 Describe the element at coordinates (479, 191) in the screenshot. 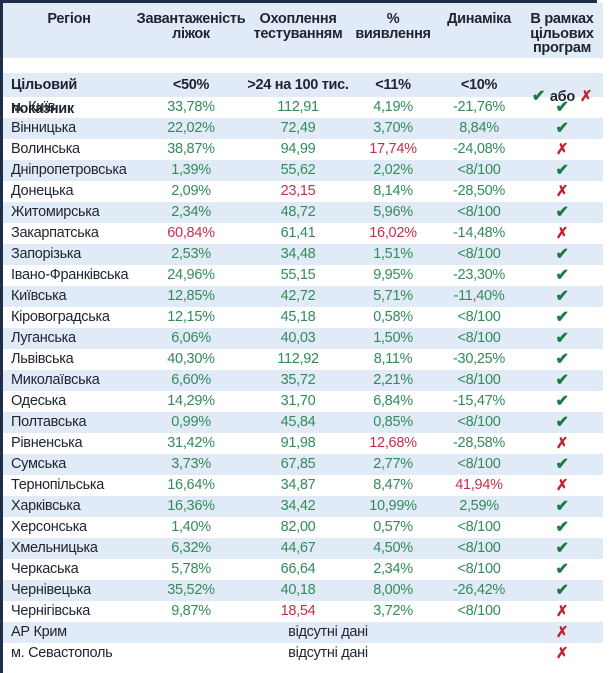

I see `dynamics-value: -28,50%` at that location.